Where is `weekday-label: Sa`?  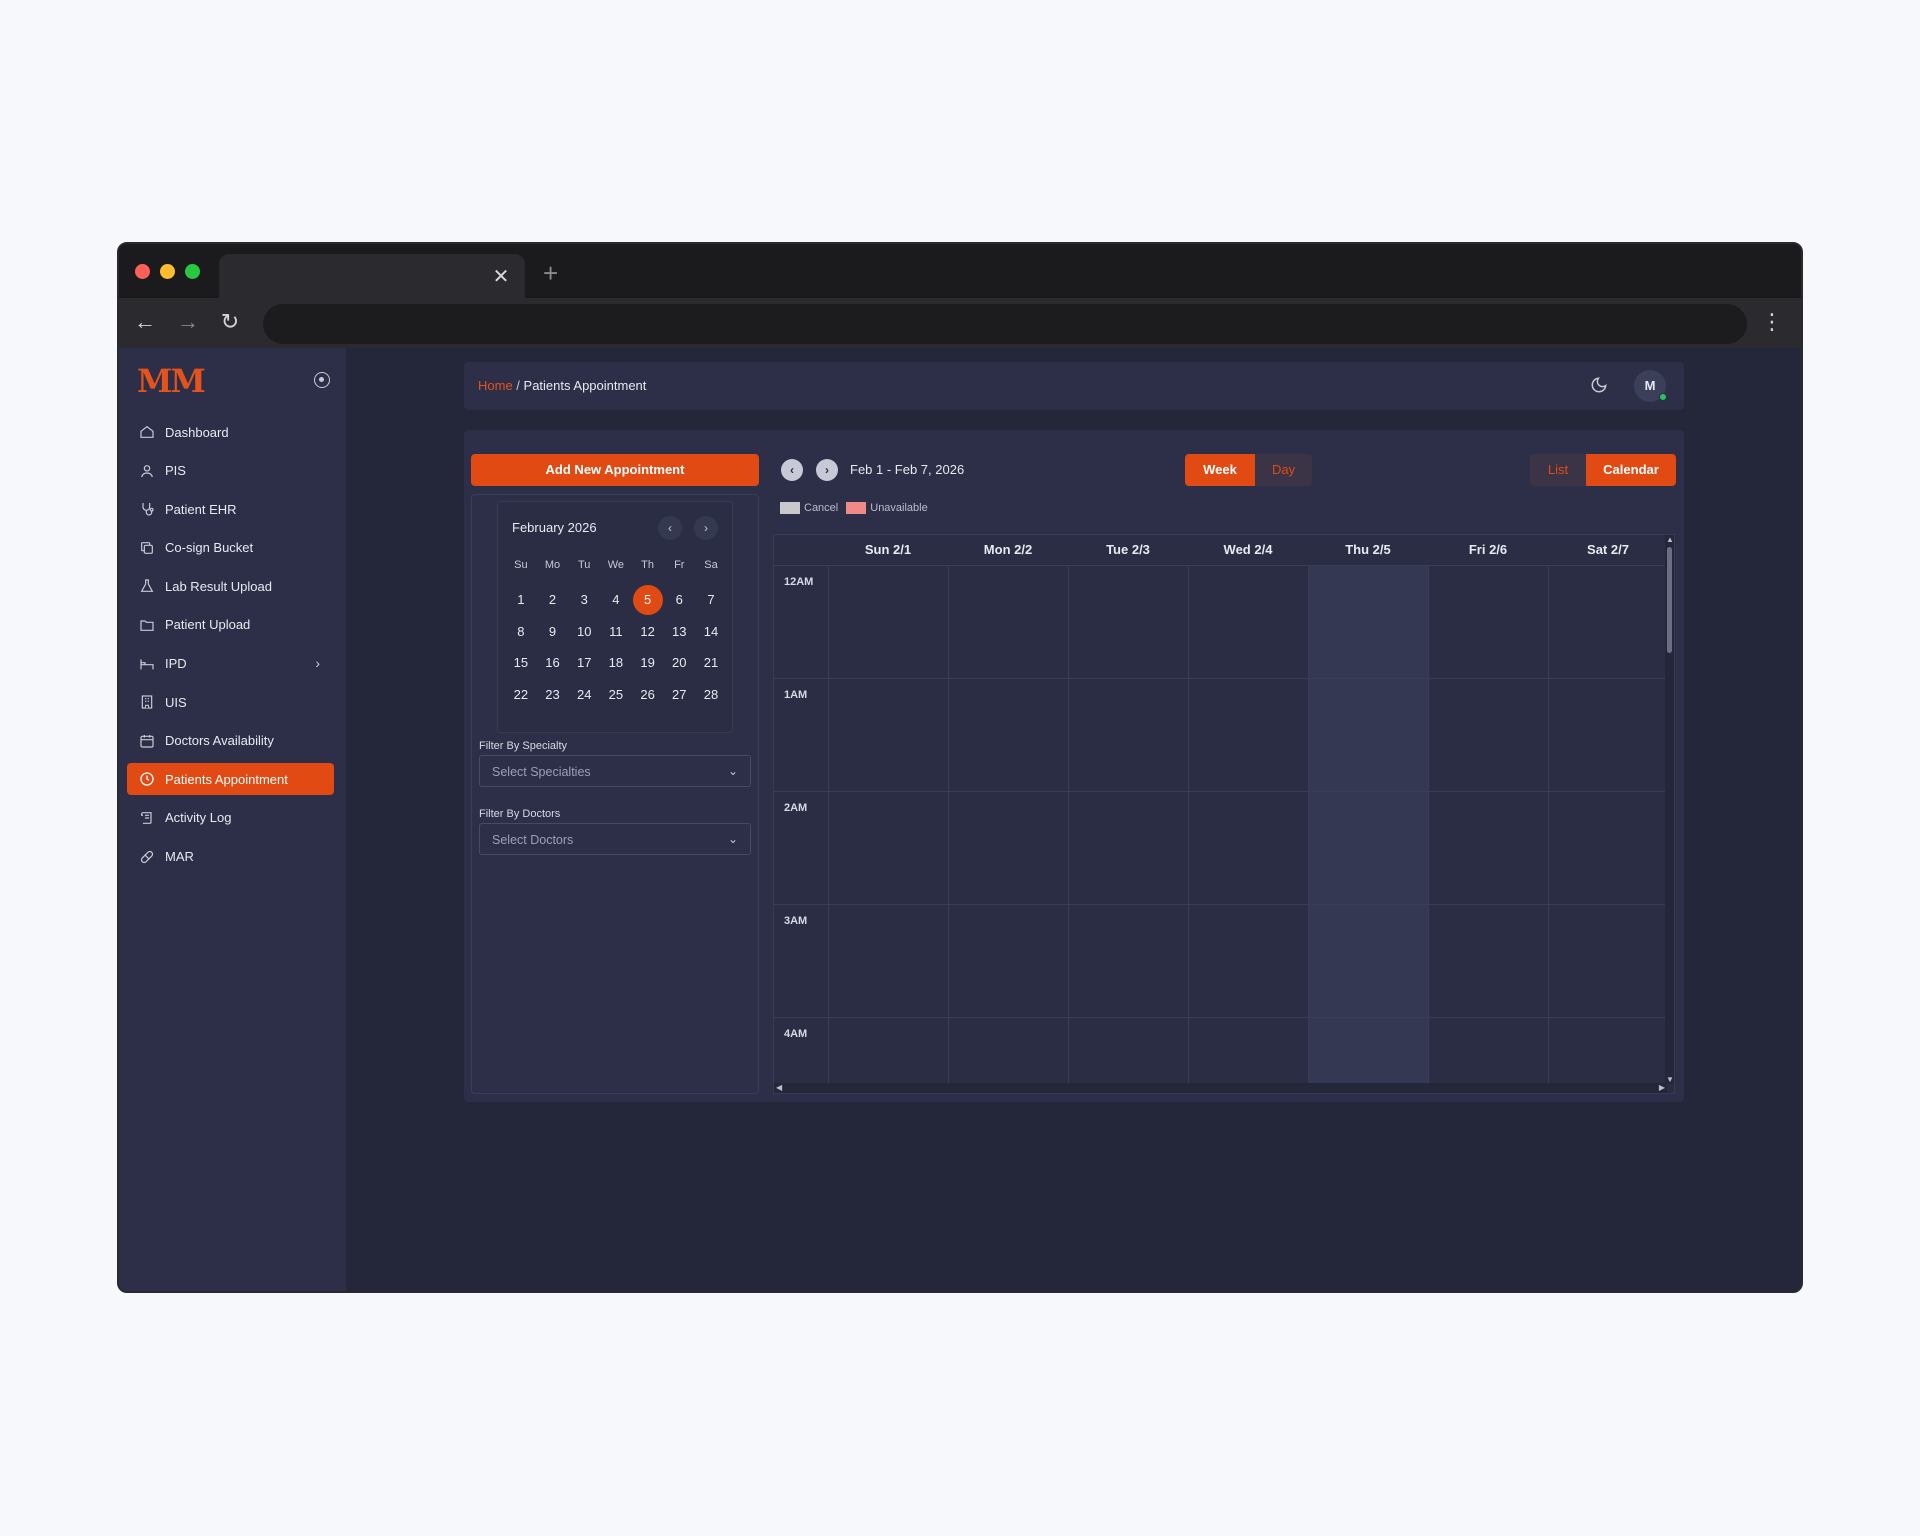
weekday-label: Sa is located at coordinates (711, 565).